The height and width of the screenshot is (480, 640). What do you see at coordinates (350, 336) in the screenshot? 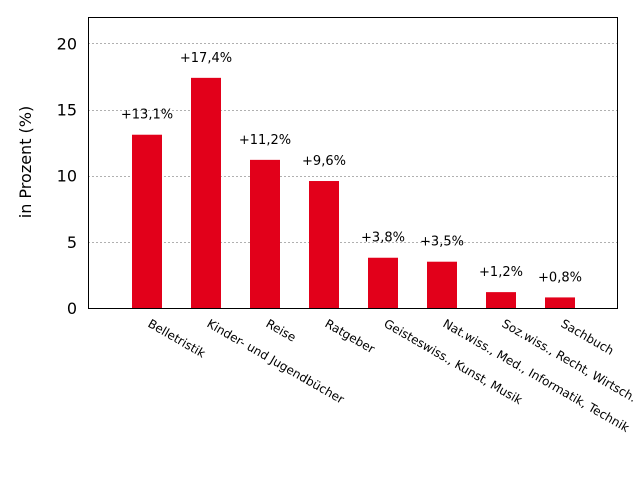
I see `x-tick-label: Ratgeber` at bounding box center [350, 336].